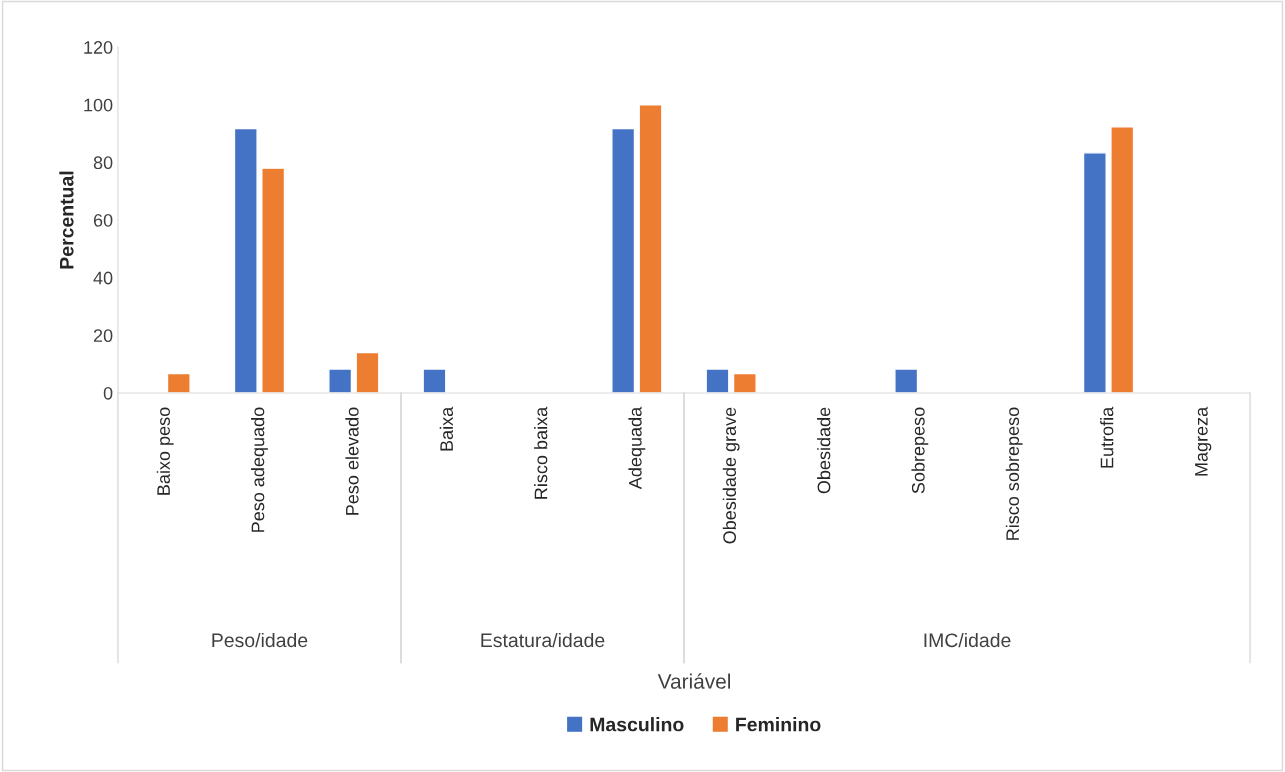 The height and width of the screenshot is (772, 1285). What do you see at coordinates (1203, 441) in the screenshot?
I see `x-tick-label: Magreza` at bounding box center [1203, 441].